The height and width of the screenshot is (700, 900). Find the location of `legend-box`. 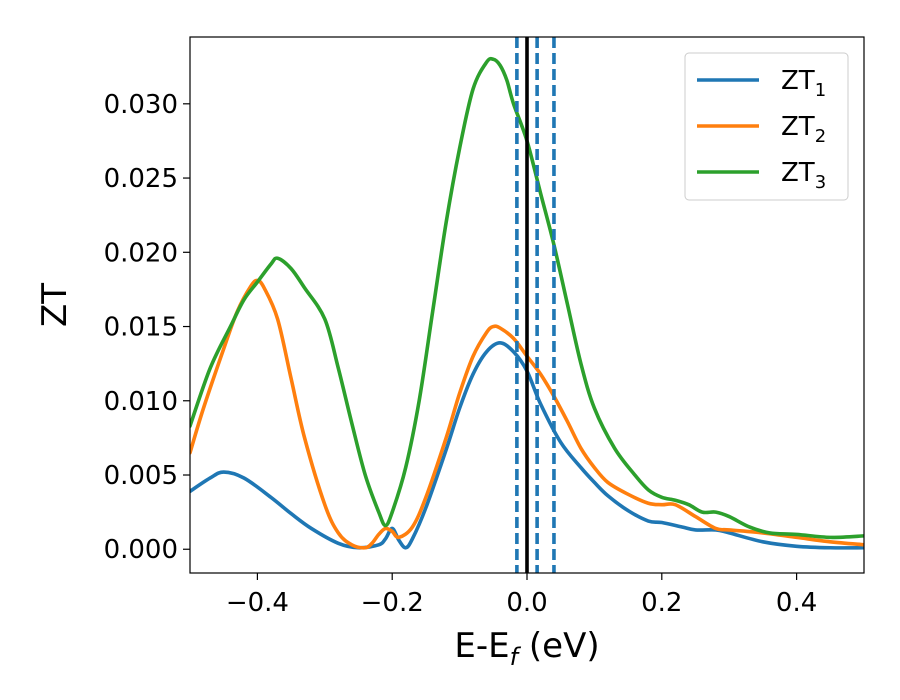

legend-box is located at coordinates (766, 126).